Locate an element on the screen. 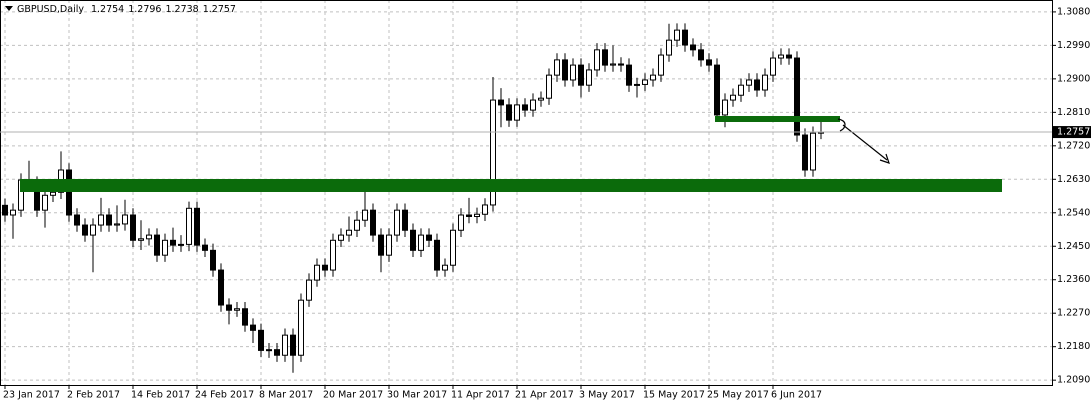 This screenshot has height=405, width=1091. y-tick-label: 1.2540 is located at coordinates (1073, 212).